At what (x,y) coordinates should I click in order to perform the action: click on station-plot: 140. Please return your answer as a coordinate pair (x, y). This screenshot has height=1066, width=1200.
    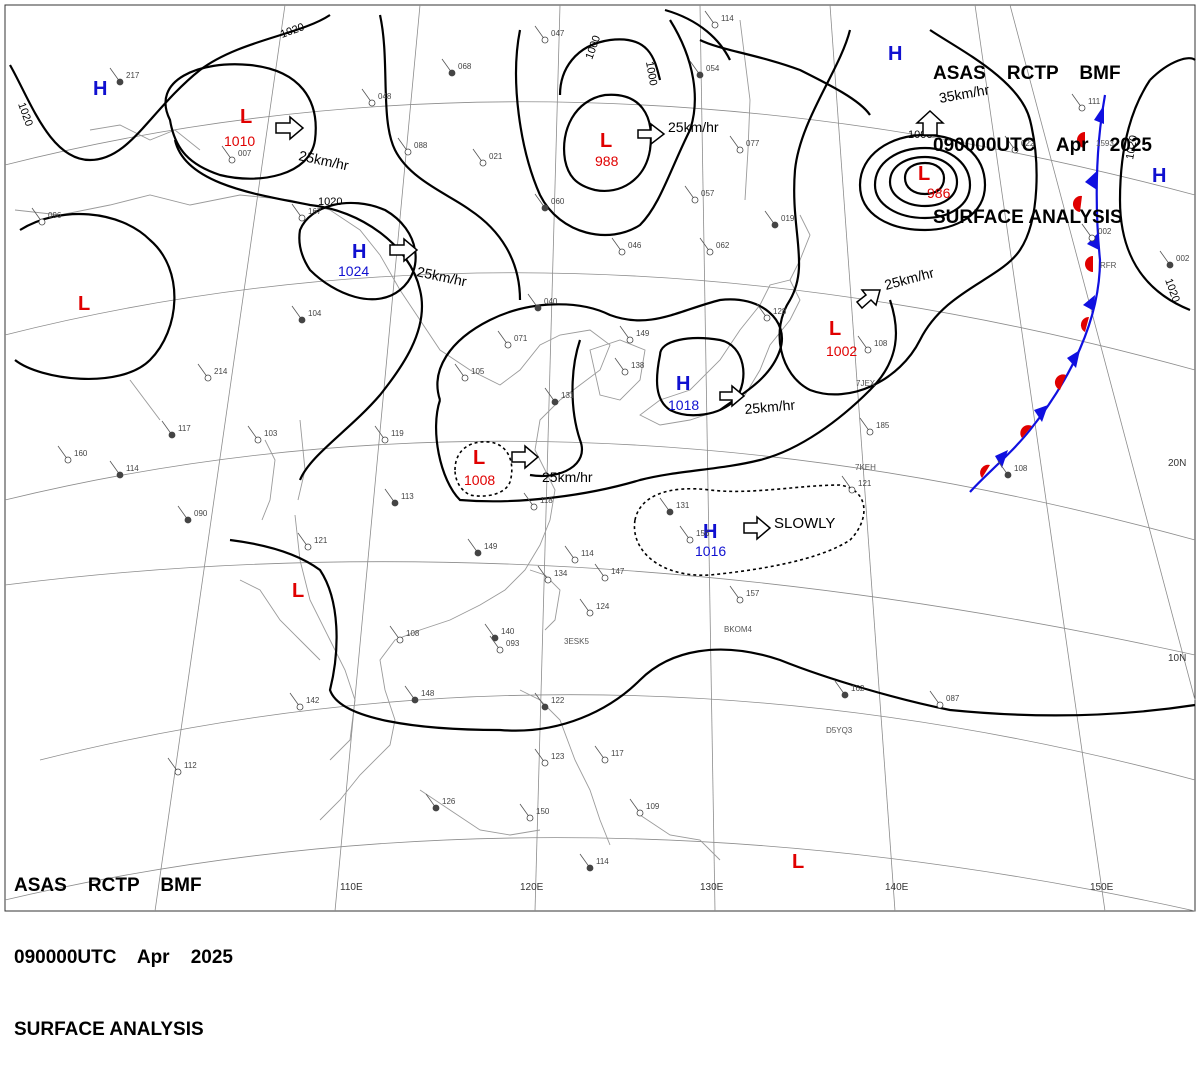
    Looking at the image, I should click on (499, 632).